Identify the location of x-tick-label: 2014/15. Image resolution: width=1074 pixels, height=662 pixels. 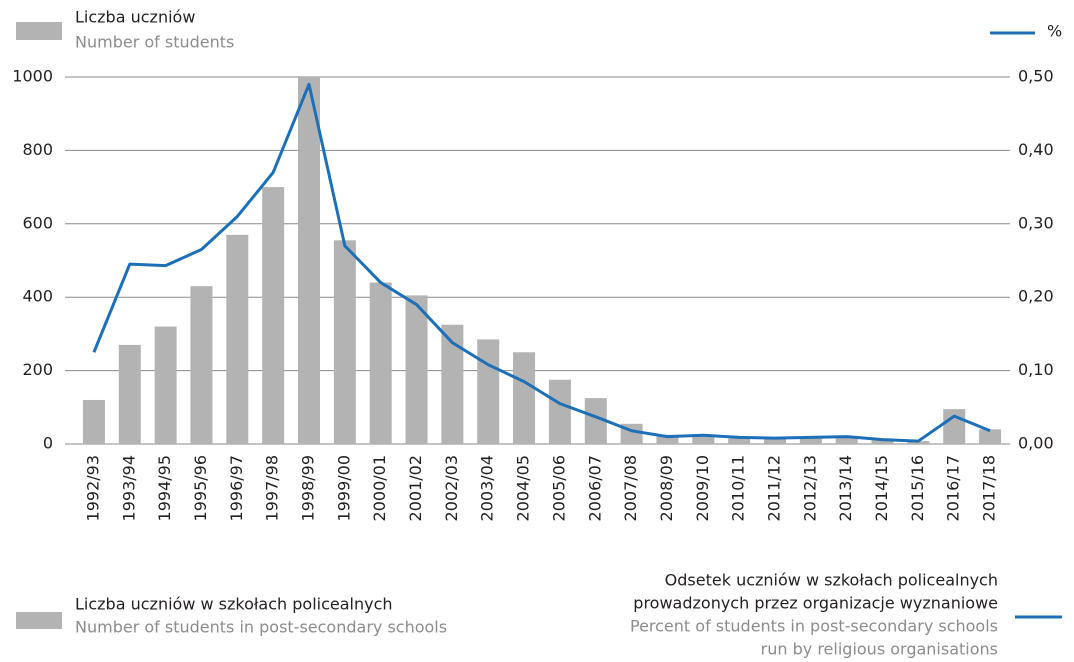
(881, 488).